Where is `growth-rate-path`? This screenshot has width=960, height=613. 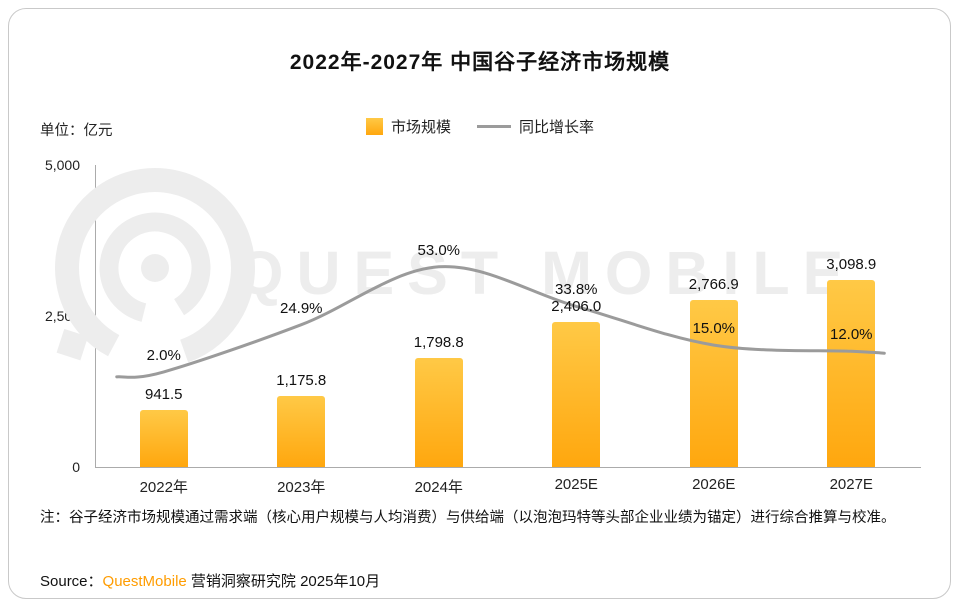 growth-rate-path is located at coordinates (501, 322).